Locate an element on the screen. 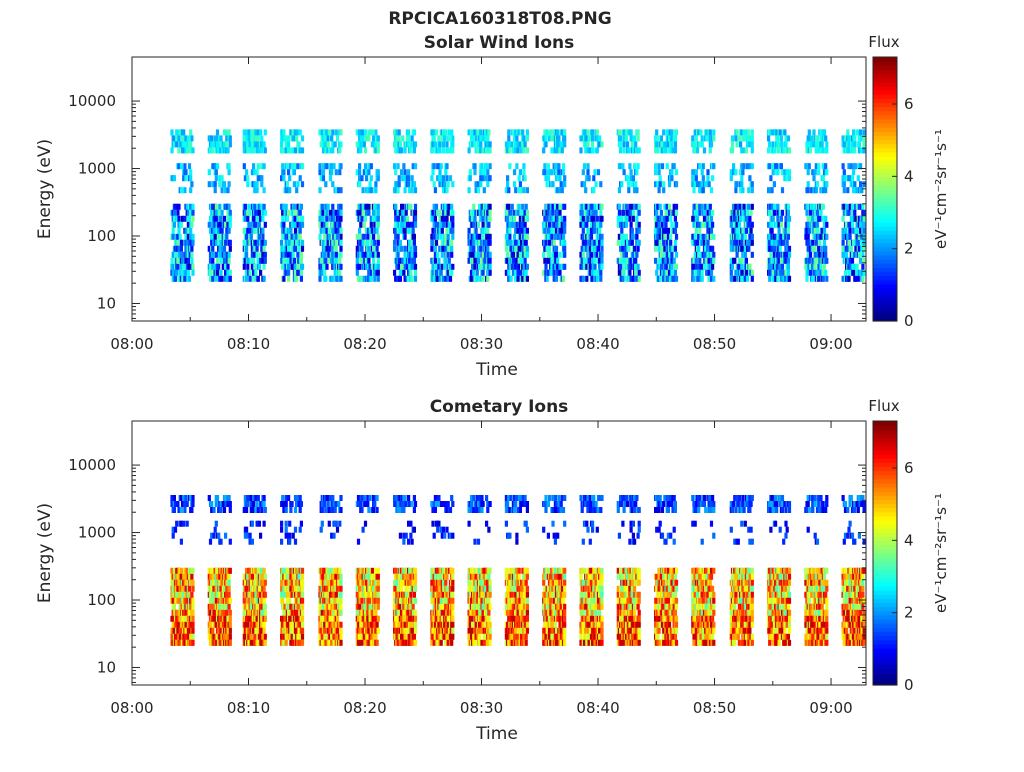 This screenshot has height=772, width=1024. x-tick-label: 08:50 is located at coordinates (714, 344).